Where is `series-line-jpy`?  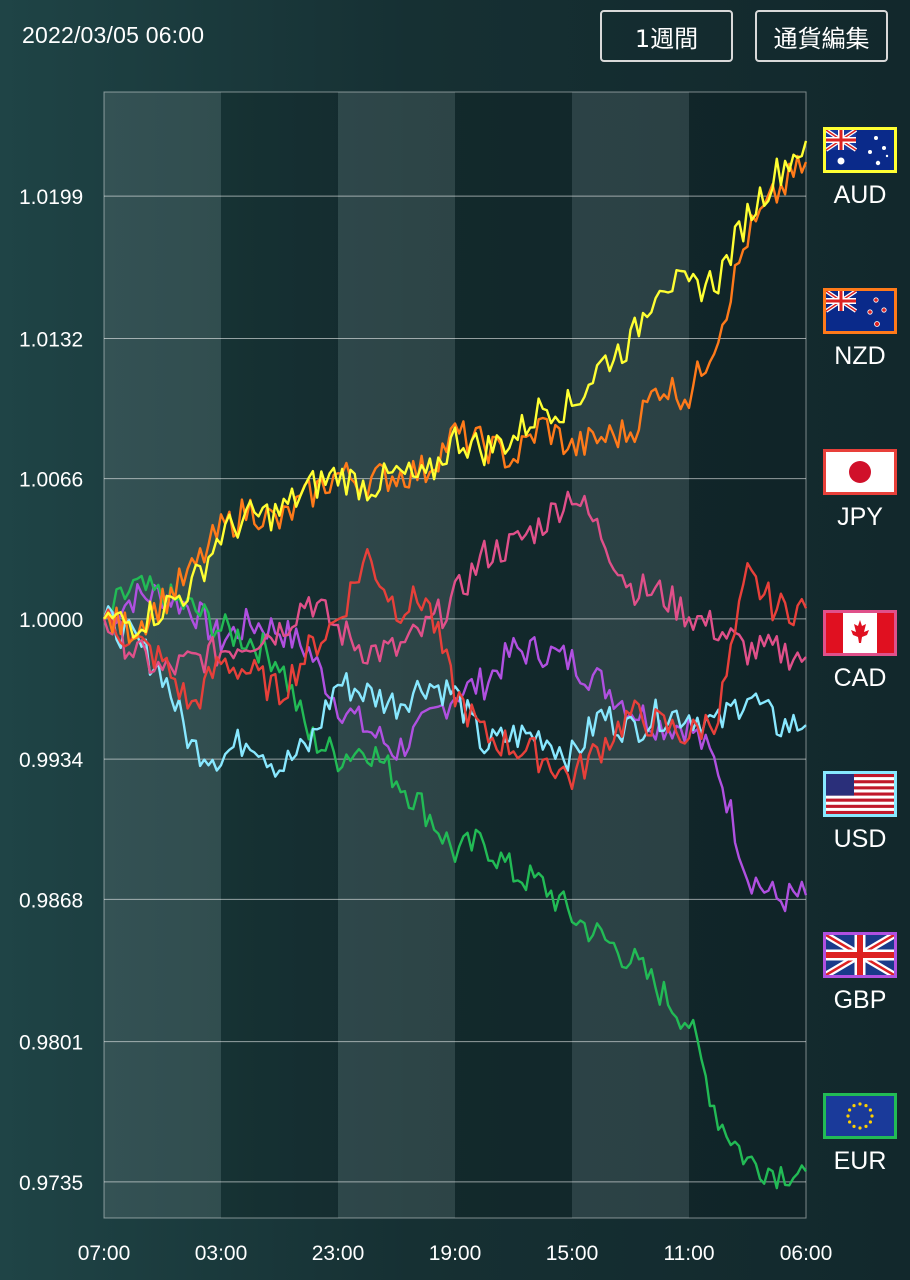 series-line-jpy is located at coordinates (455, 669).